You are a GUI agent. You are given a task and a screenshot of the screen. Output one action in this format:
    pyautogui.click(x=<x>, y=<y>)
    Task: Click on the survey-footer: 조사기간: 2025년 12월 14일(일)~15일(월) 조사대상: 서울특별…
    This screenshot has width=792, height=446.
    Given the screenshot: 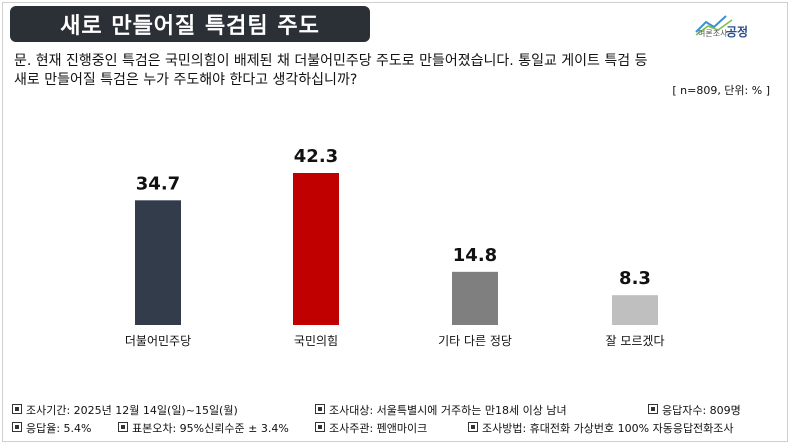 What is the action you would take?
    pyautogui.click(x=399, y=420)
    